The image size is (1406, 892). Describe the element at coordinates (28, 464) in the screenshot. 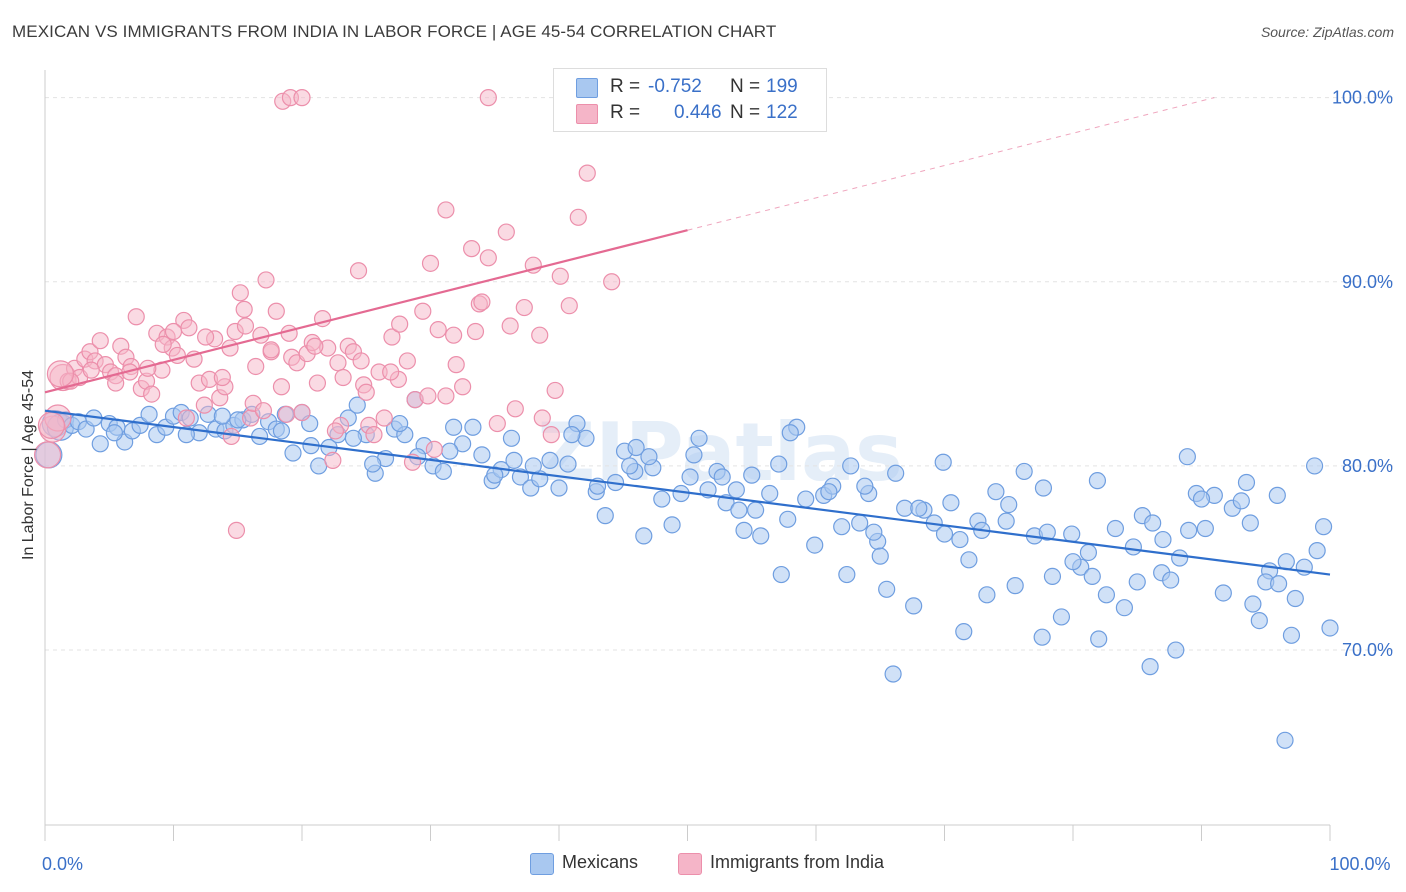

I see `y-axis-label: In Labor Force | Age 45-54` at that location.